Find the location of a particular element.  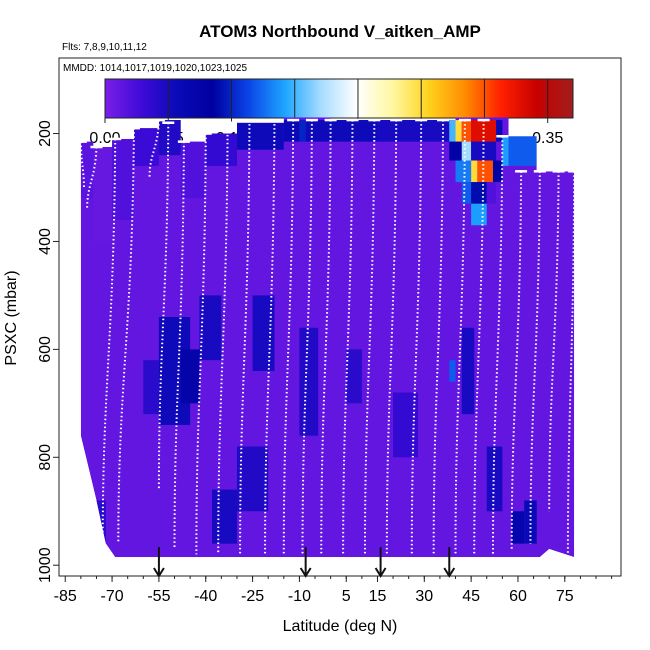

y-tick-label: 800 is located at coordinates (45, 457).